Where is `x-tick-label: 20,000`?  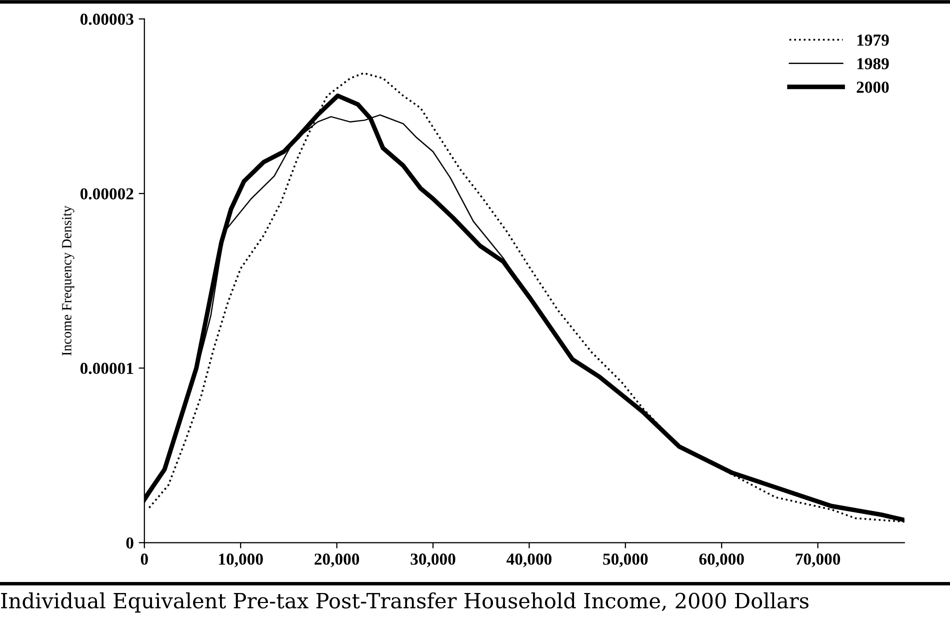
x-tick-label: 20,000 is located at coordinates (337, 561).